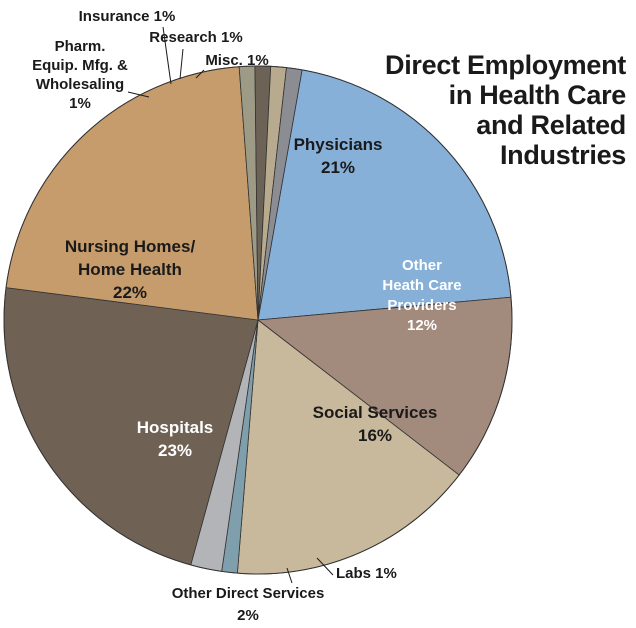 The width and height of the screenshot is (636, 628). What do you see at coordinates (338, 156) in the screenshot?
I see `slice-label-physicians: Physicians 21%` at bounding box center [338, 156].